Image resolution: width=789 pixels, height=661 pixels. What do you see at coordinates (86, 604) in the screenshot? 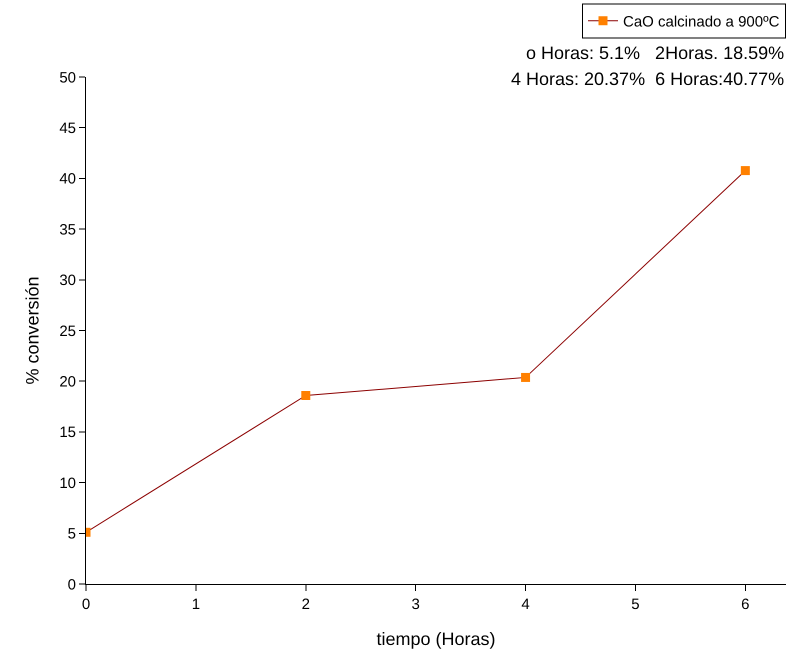
I see `x-tick-label: 0` at bounding box center [86, 604].